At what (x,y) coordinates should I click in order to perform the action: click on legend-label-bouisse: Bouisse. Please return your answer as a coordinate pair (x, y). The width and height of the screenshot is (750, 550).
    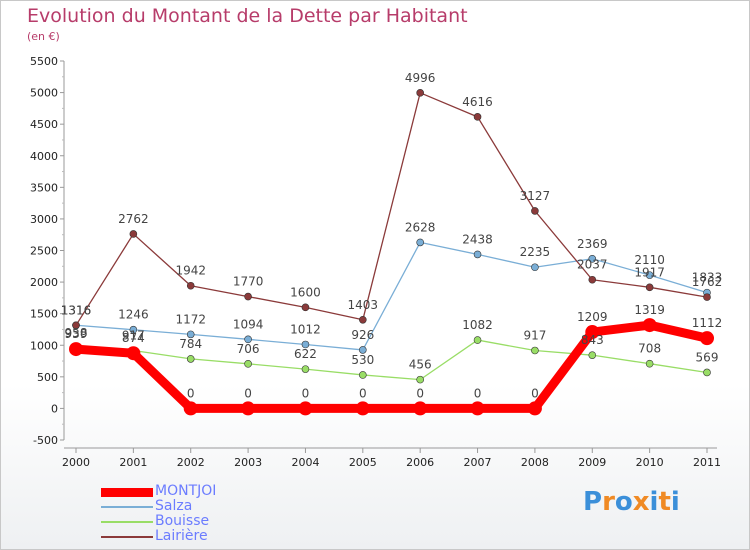
    Looking at the image, I should click on (182, 521).